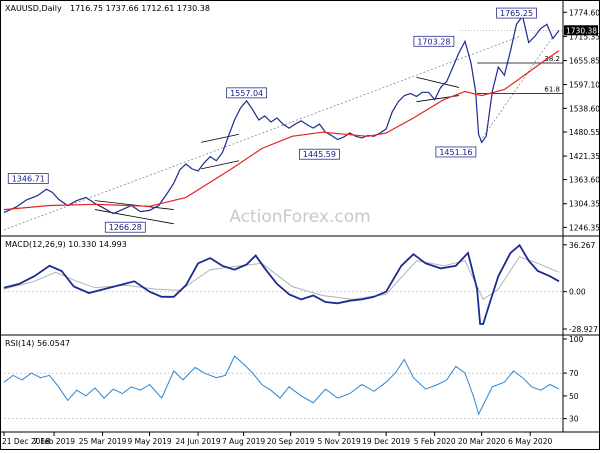  What do you see at coordinates (150, 441) in the screenshot?
I see `x-tick-label: 9 May 2019` at bounding box center [150, 441].